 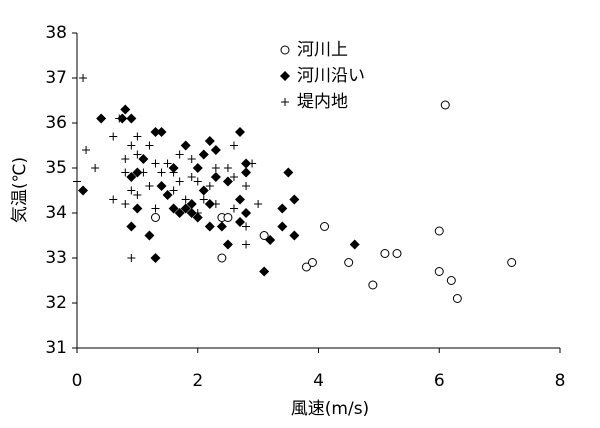 What do you see at coordinates (56, 78) in the screenshot?
I see `y-tick-label: 37` at bounding box center [56, 78].